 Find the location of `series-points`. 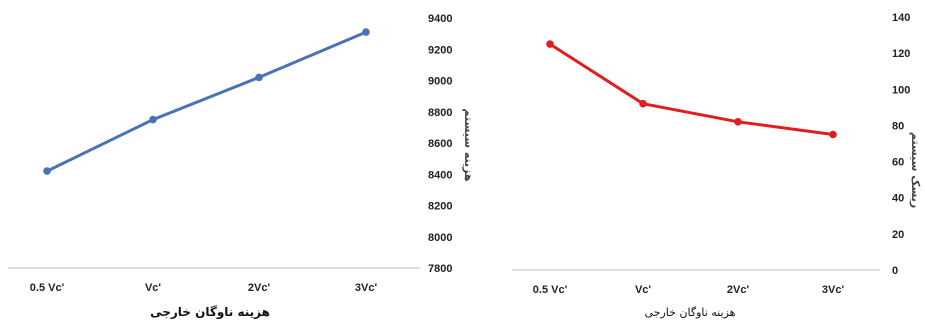

series-points is located at coordinates (691, 89).